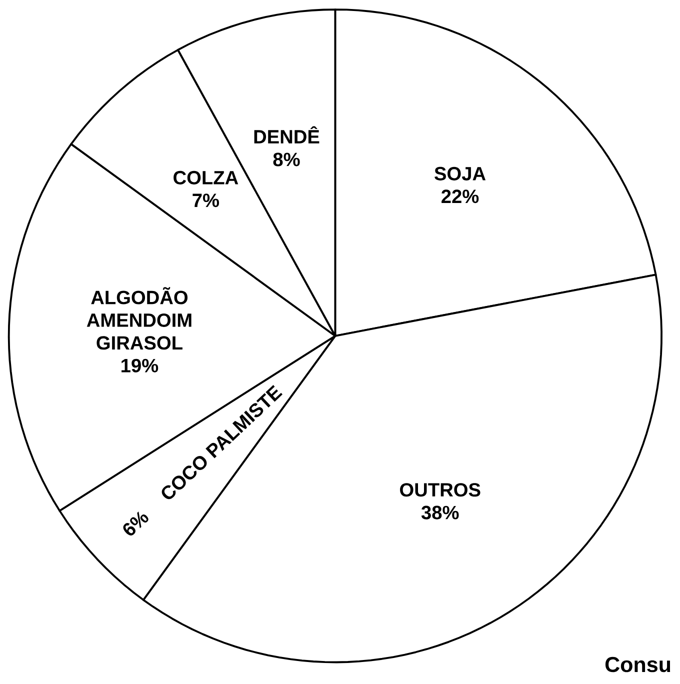 The width and height of the screenshot is (680, 684). I want to click on data-label: 7%, so click(206, 201).